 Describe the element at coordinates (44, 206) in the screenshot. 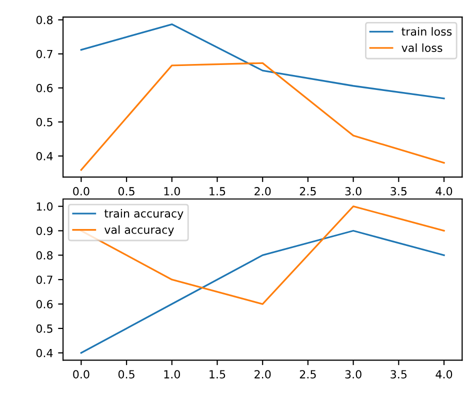

I see `y-tick-label: 1.0` at that location.